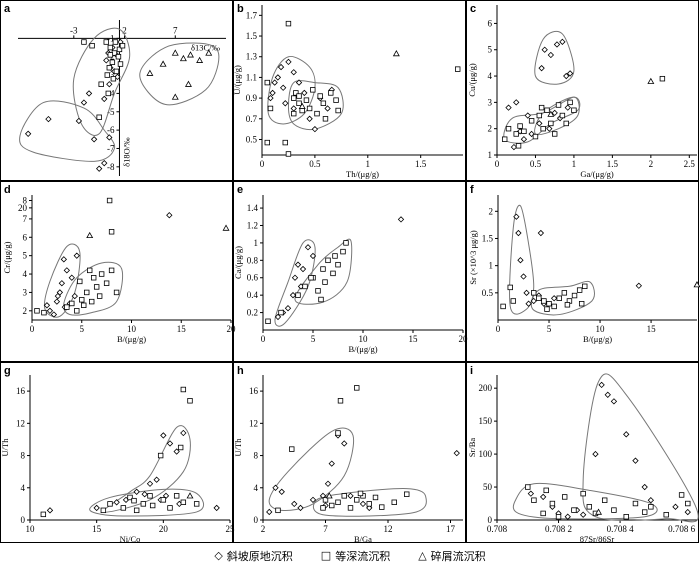 The width and height of the screenshot is (700, 568). I want to click on x-axis-title: B/Ga, so click(363, 538).